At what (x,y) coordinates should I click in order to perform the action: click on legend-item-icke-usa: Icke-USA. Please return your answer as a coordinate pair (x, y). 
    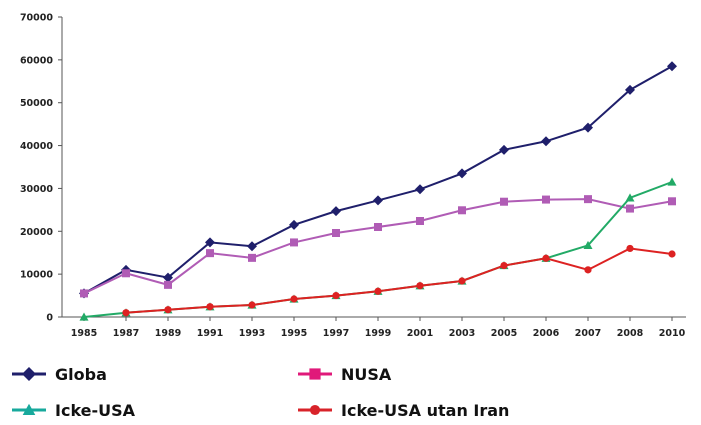
    Looking at the image, I should click on (74, 410).